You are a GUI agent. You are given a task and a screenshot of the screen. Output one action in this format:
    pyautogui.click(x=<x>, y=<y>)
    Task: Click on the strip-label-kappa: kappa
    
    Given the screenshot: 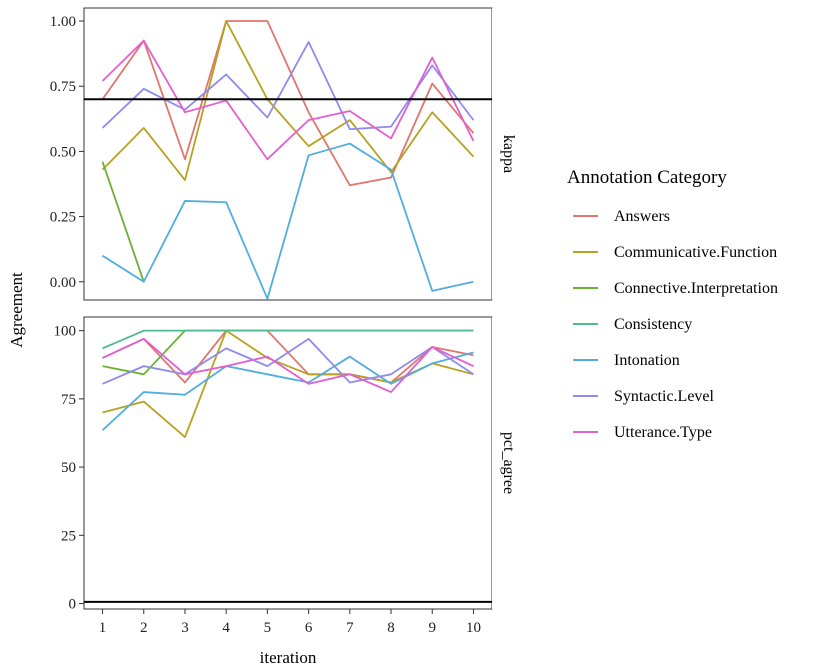 What is the action you would take?
    pyautogui.click(x=508, y=154)
    